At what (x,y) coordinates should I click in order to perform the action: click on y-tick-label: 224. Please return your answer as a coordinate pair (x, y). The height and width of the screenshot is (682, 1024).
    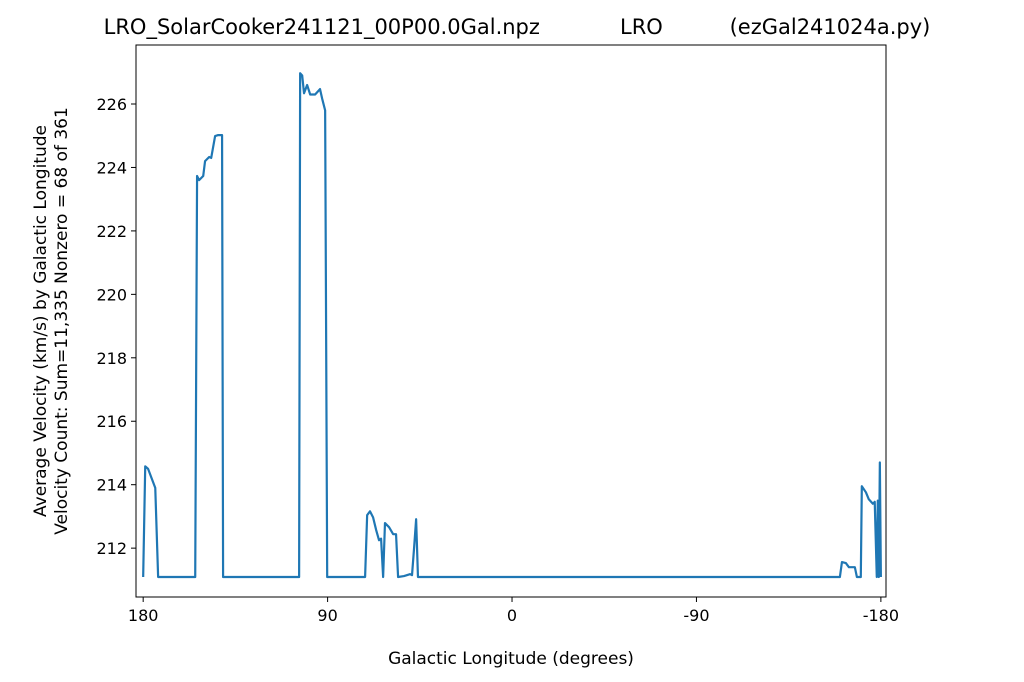
    Looking at the image, I should click on (111, 167).